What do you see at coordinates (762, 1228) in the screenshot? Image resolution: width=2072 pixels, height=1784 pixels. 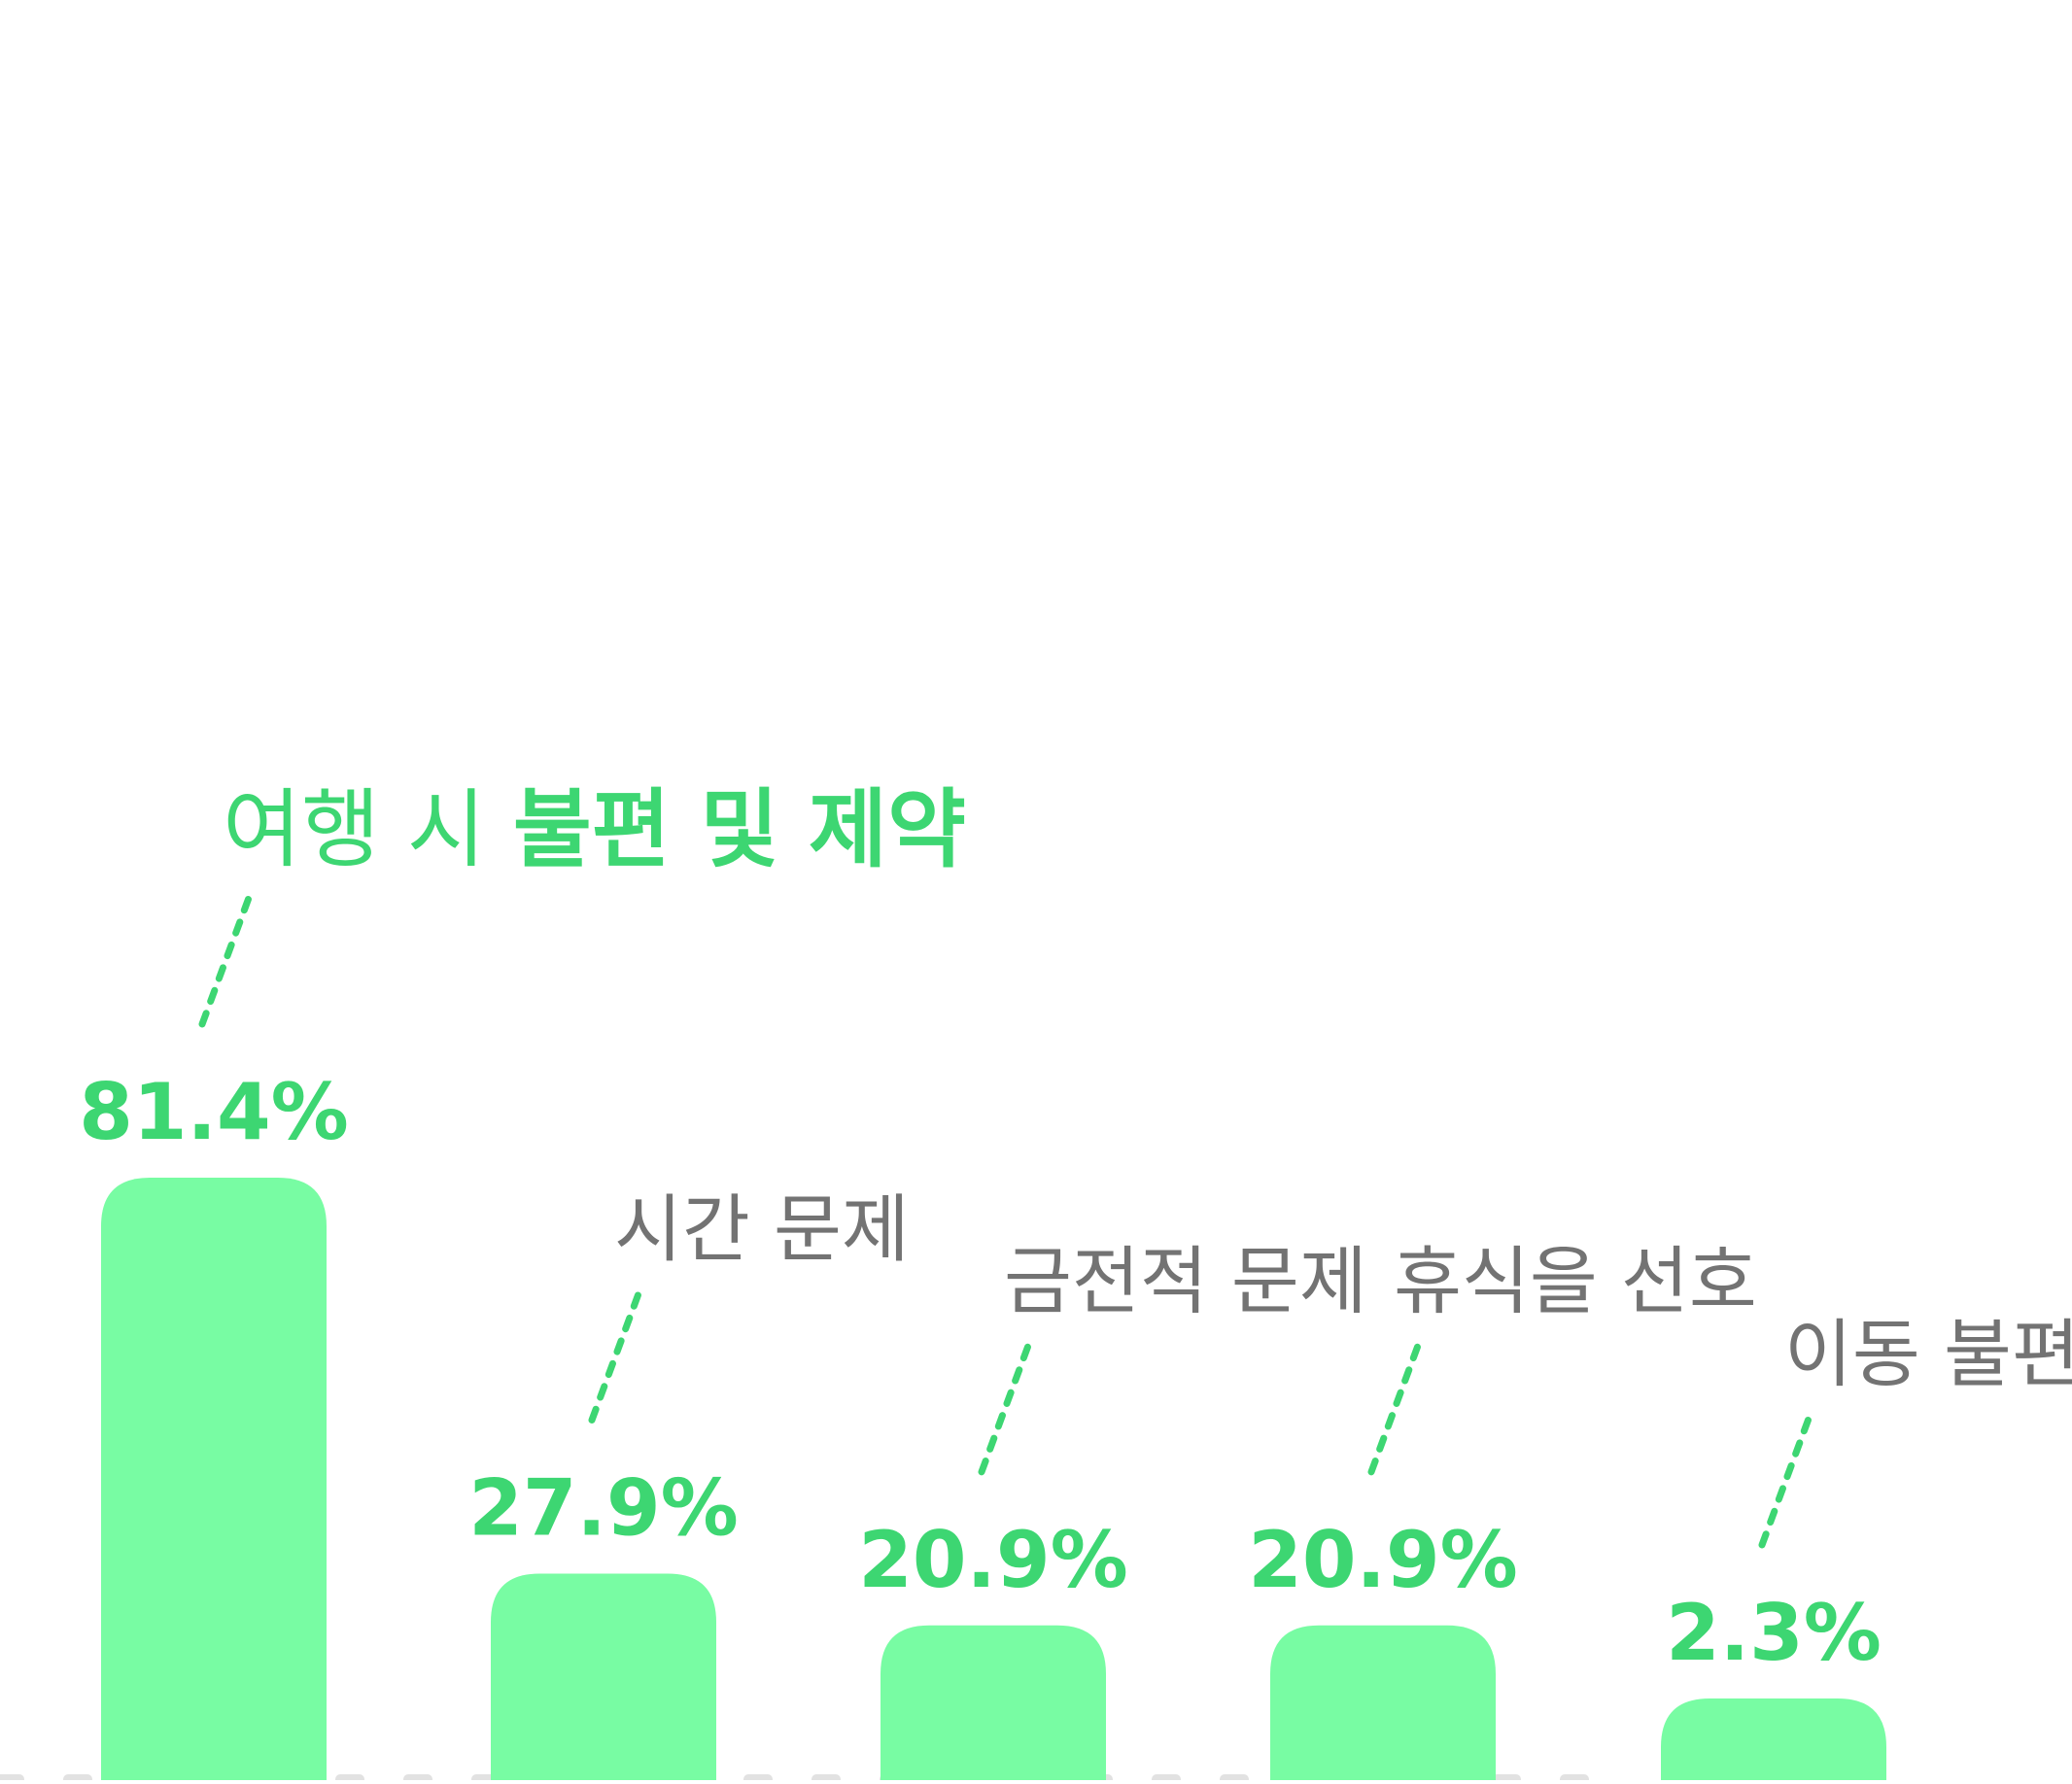 I see `category-label: 시간 문제` at bounding box center [762, 1228].